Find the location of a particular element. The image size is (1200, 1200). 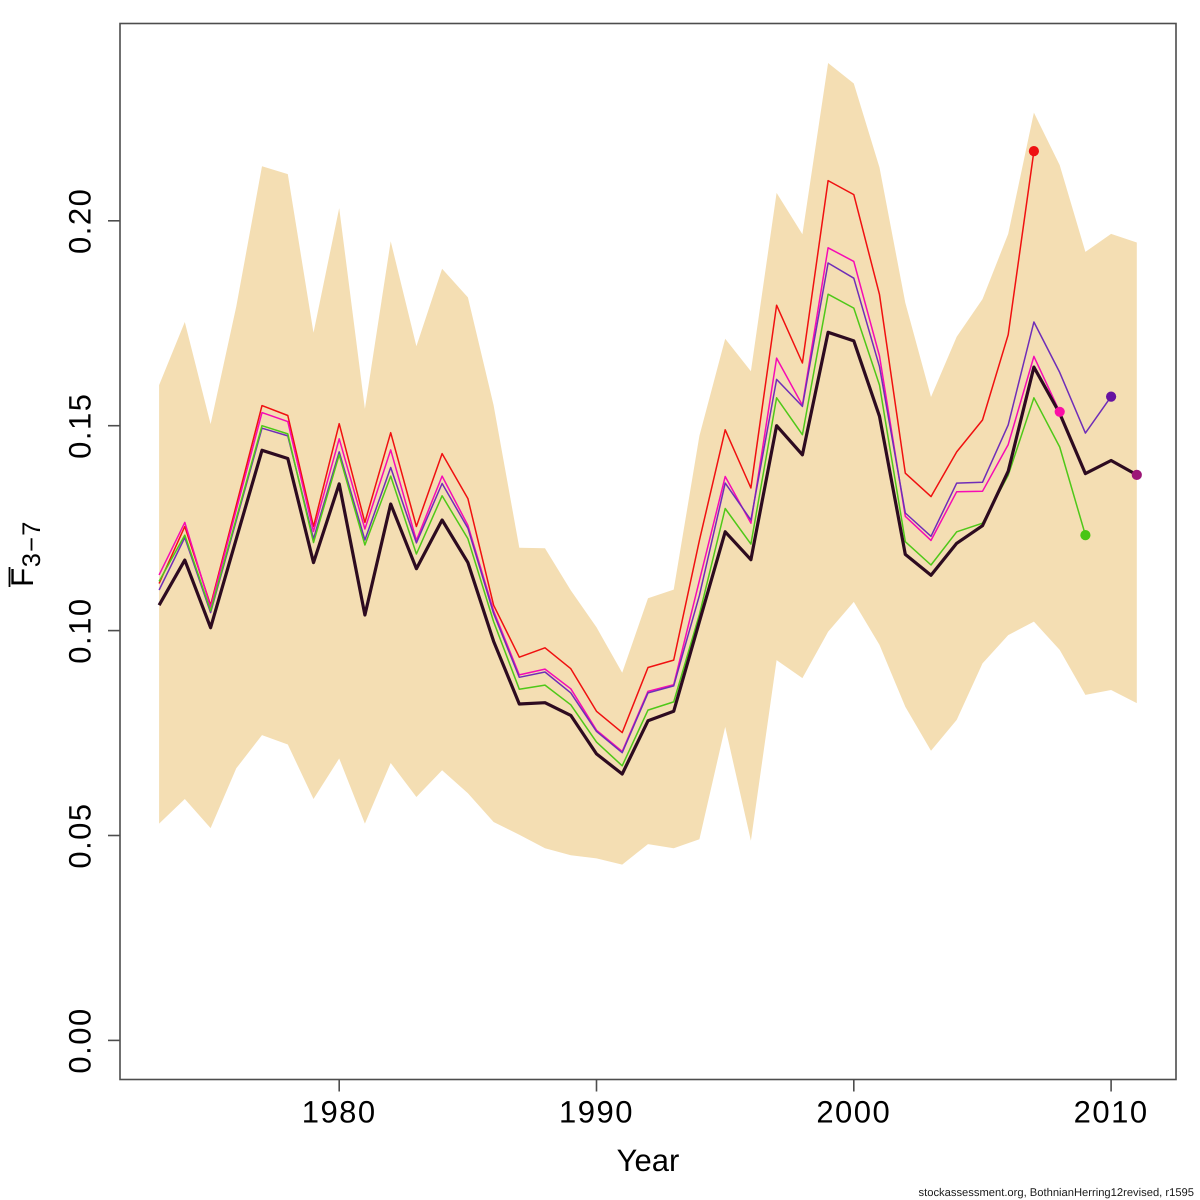

svg-text: 0.10 is located at coordinates (80, 630).